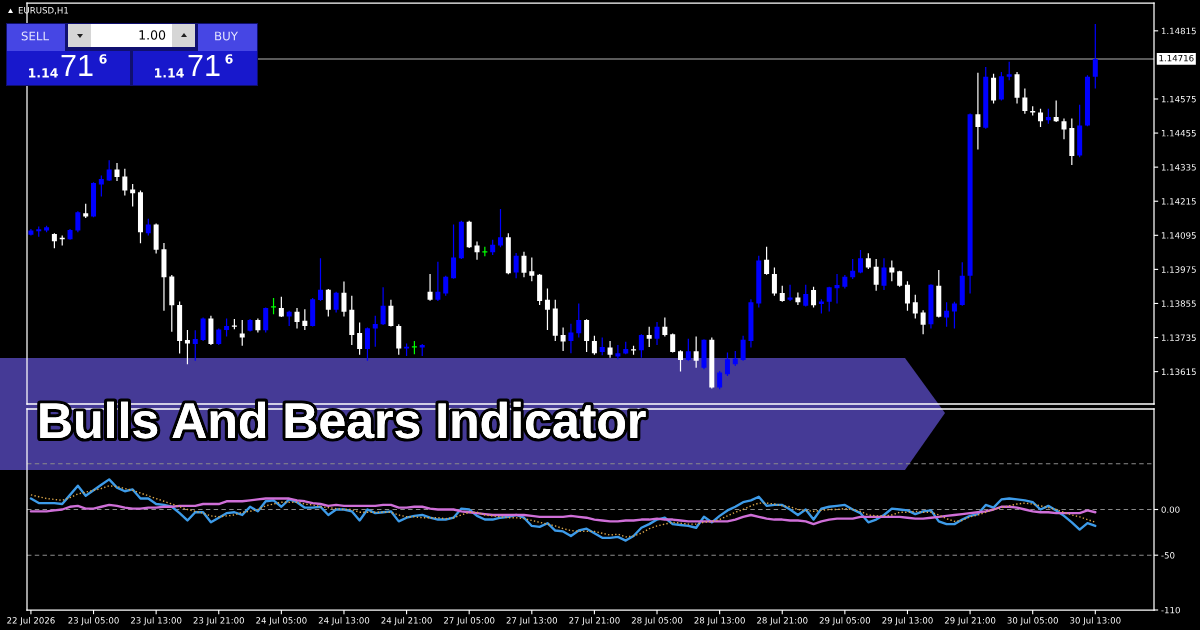  What do you see at coordinates (1178, 269) in the screenshot?
I see `y-tick-label: 1.13975` at bounding box center [1178, 269].